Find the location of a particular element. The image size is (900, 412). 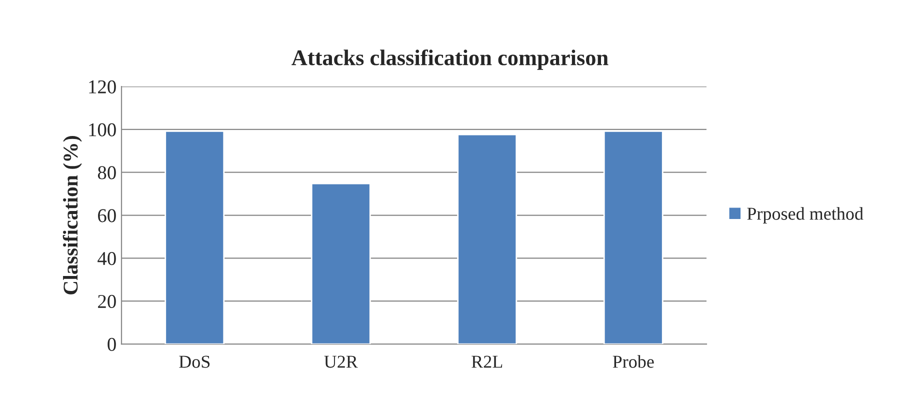

legend-label: Prposed method is located at coordinates (805, 215).